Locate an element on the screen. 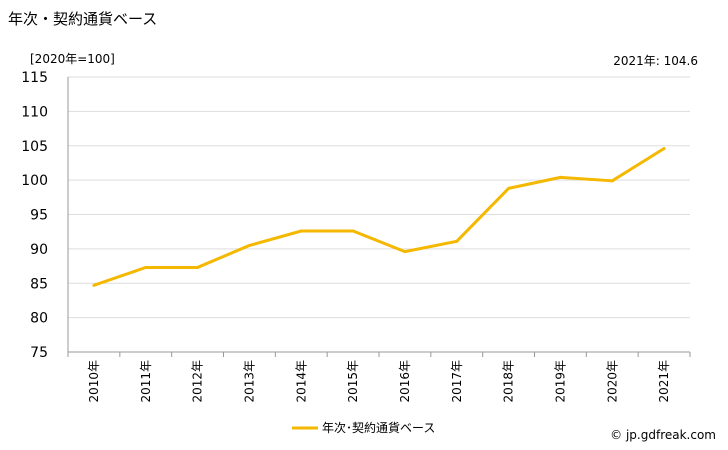 The width and height of the screenshot is (728, 450). x-tick-label: 2017年 is located at coordinates (457, 381).